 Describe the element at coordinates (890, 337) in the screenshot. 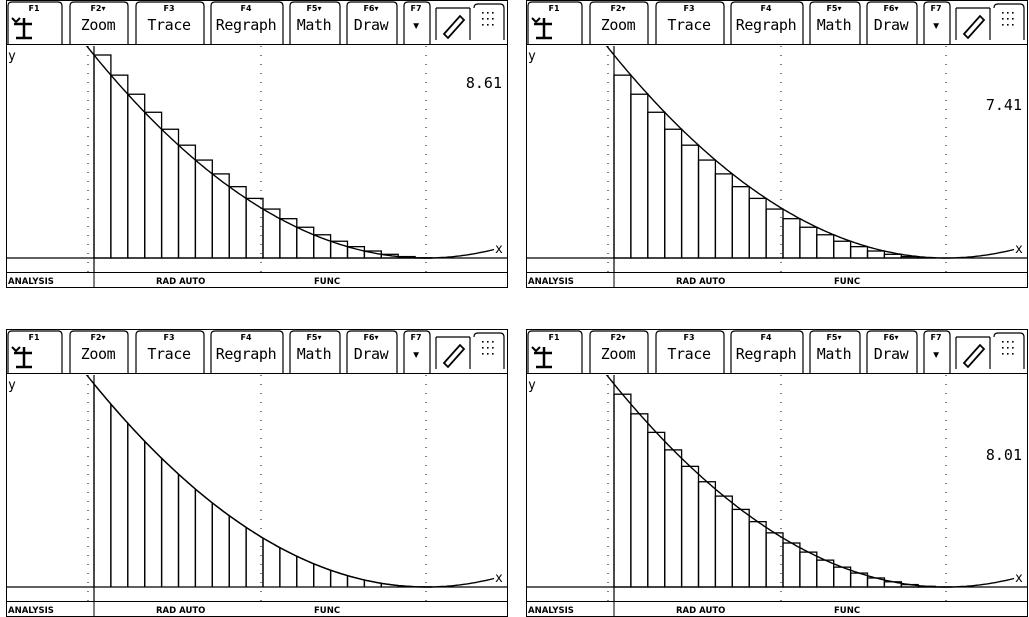

I see `toolbar-key-name: F6▾` at that location.